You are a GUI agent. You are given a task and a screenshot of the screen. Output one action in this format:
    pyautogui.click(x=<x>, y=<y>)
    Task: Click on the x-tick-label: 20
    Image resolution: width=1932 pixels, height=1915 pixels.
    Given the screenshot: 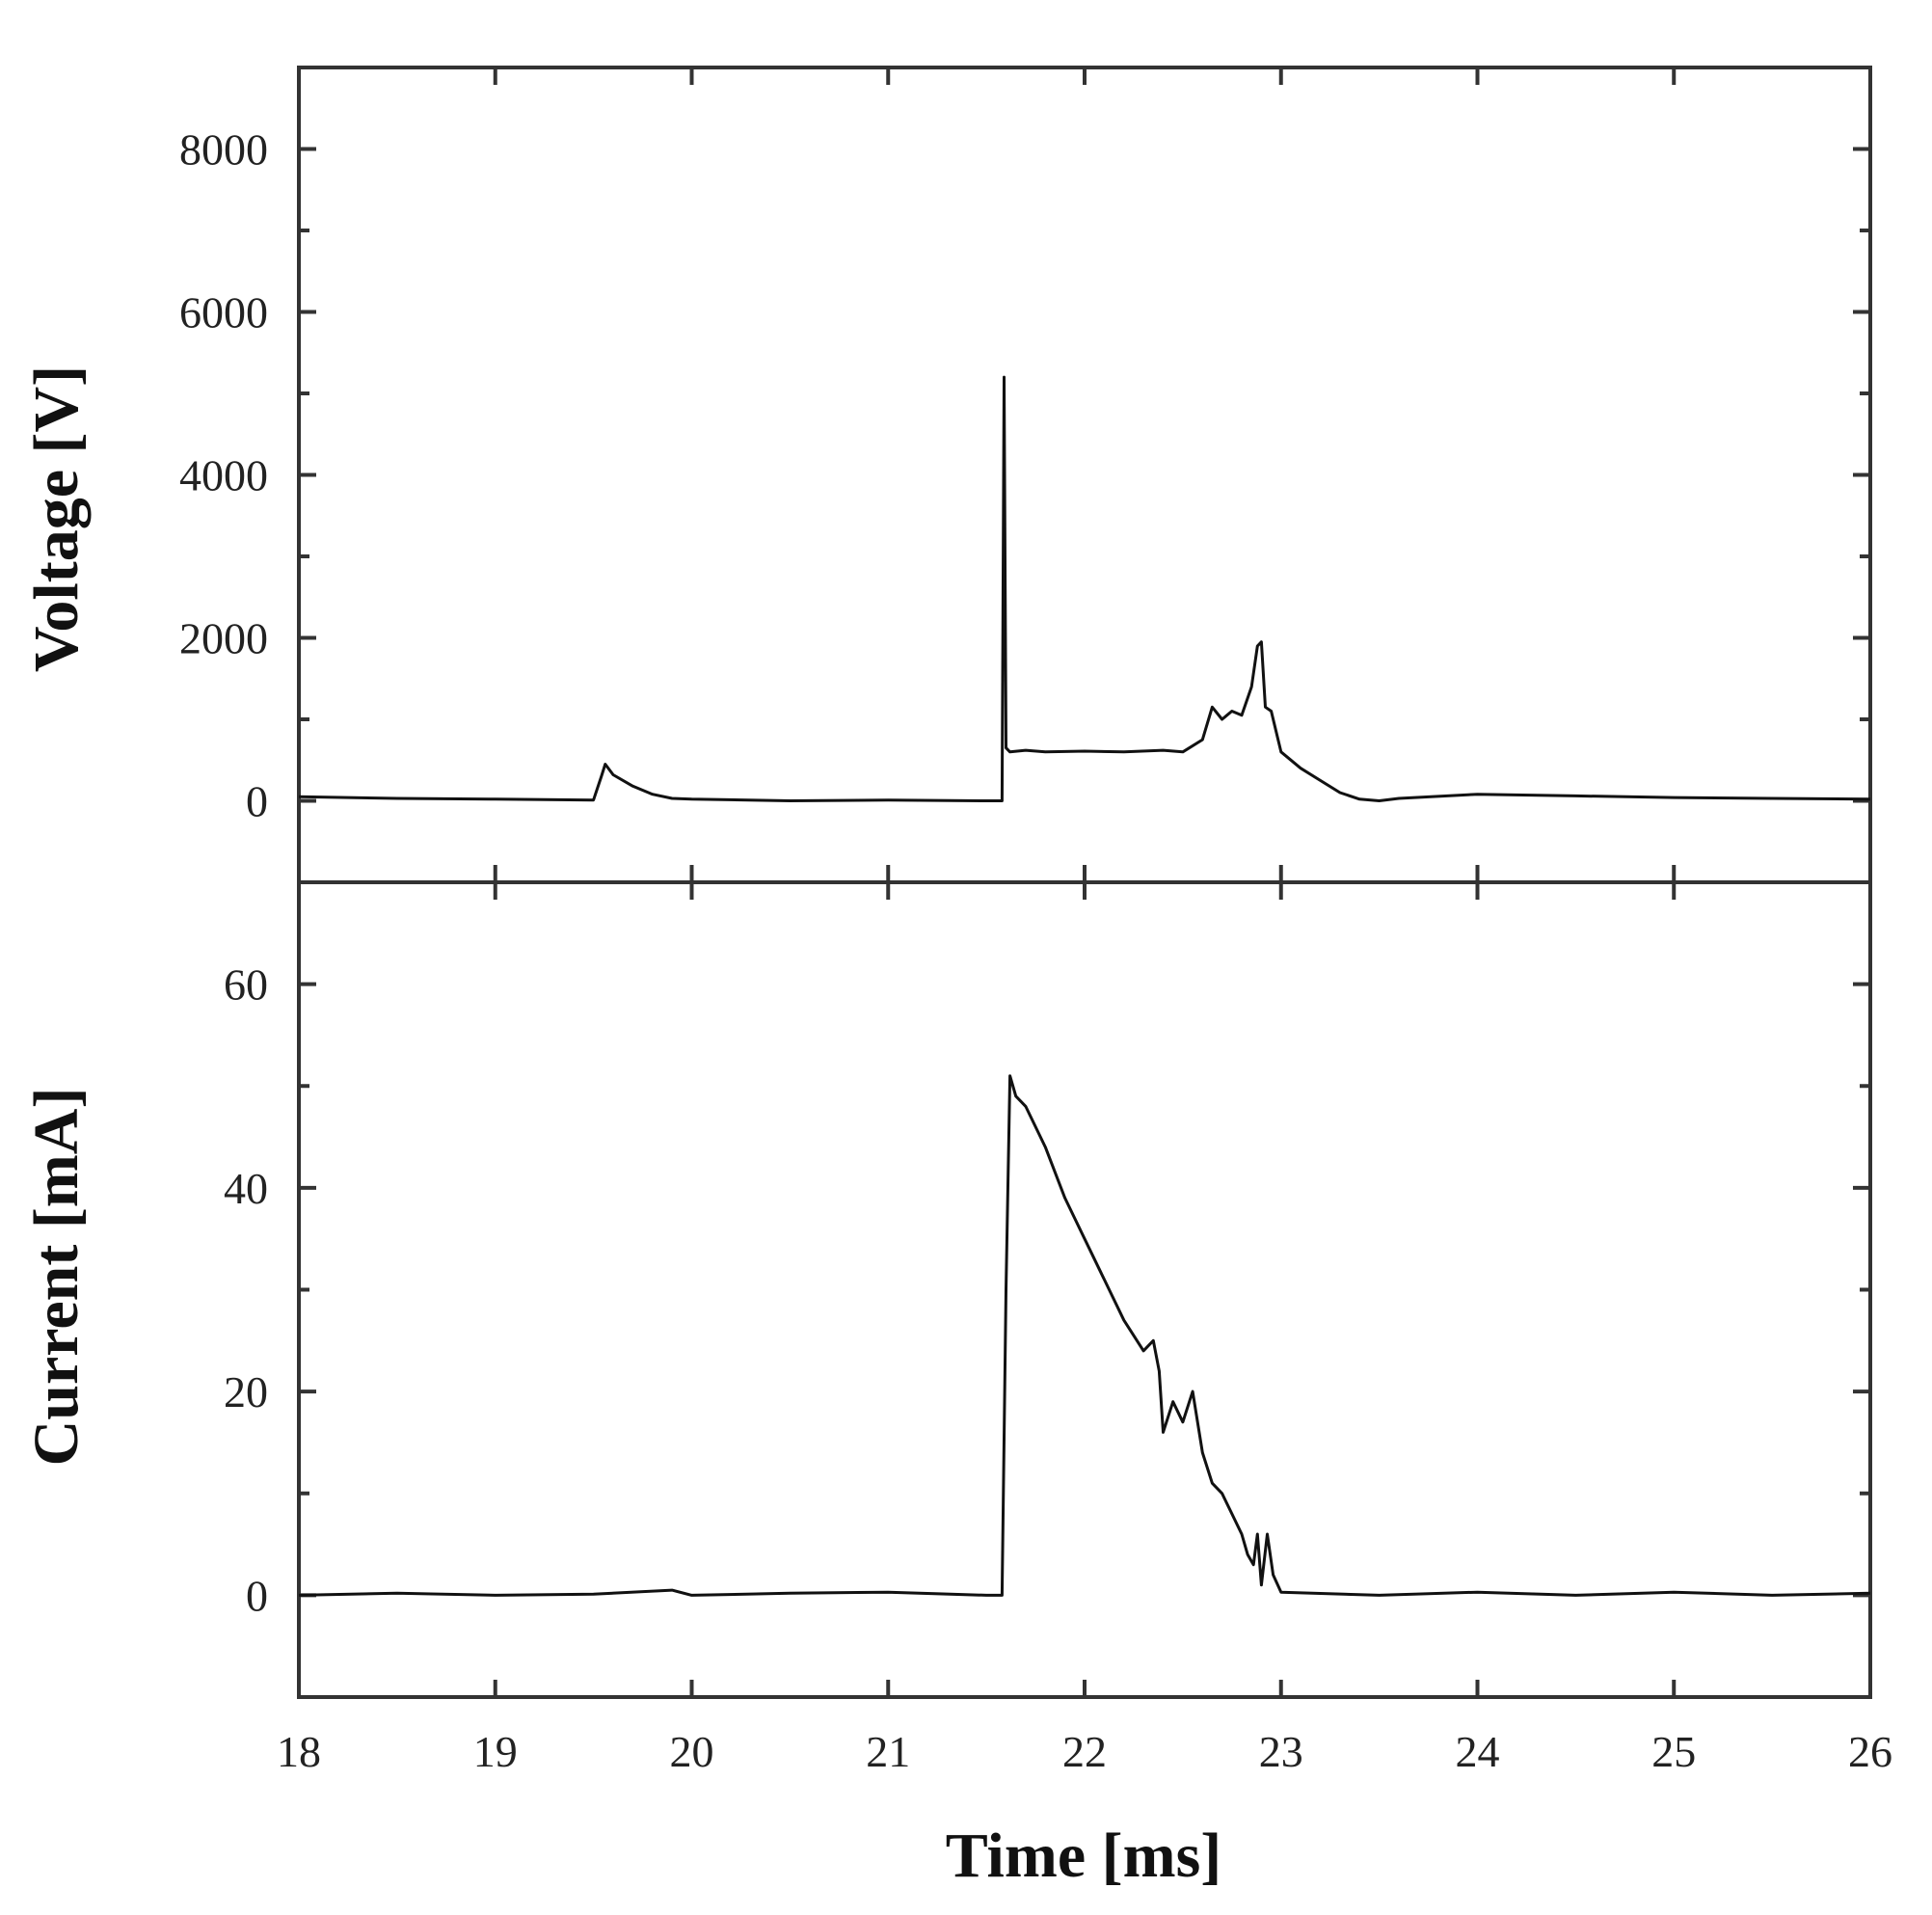 What is the action you would take?
    pyautogui.click(x=692, y=1751)
    